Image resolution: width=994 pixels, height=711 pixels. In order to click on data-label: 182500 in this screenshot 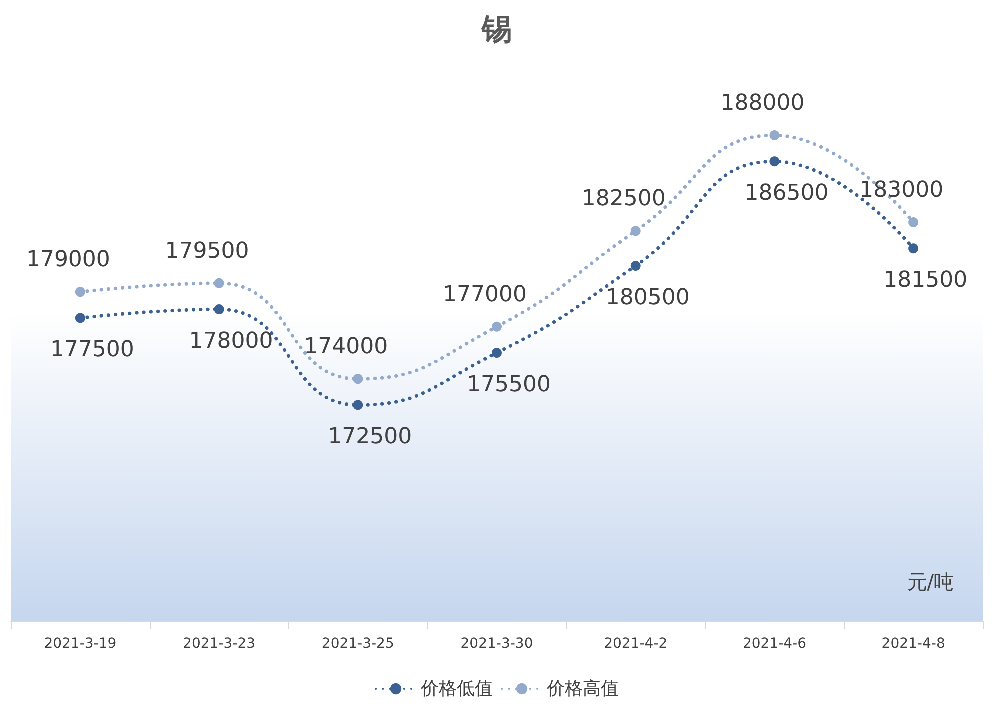, I will do `click(624, 199)`.